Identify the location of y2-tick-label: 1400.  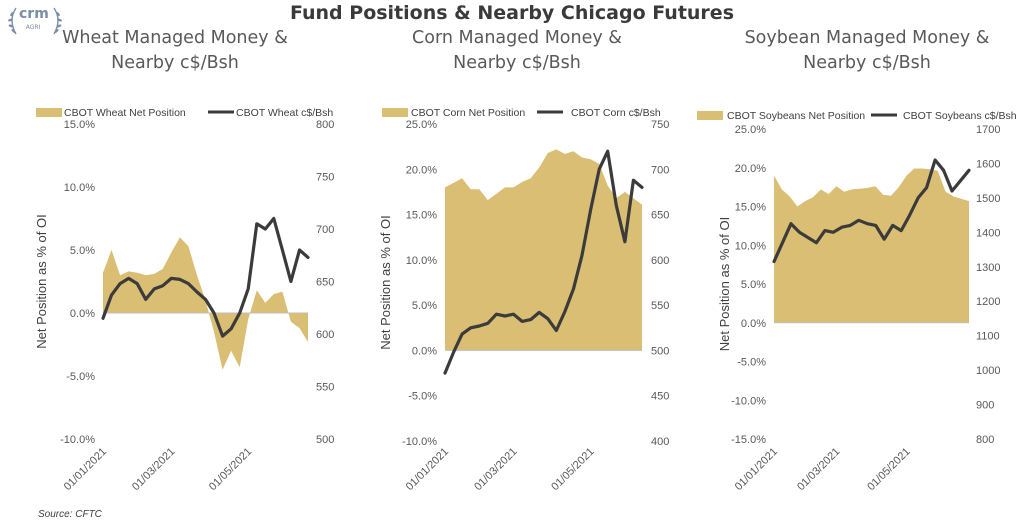
(988, 233).